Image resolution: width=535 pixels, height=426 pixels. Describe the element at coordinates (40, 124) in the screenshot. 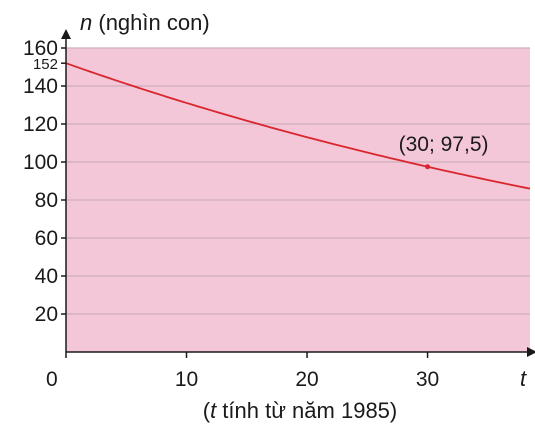

I see `y-tick-label-120: 120` at that location.